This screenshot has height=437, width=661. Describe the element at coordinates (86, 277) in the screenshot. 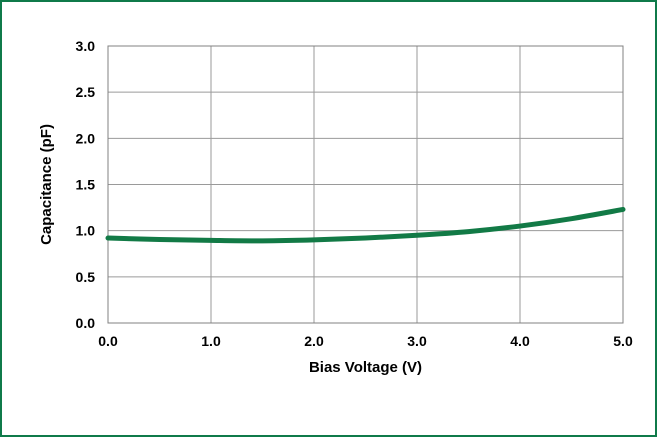

I see `y-tick-label: 0.5` at that location.